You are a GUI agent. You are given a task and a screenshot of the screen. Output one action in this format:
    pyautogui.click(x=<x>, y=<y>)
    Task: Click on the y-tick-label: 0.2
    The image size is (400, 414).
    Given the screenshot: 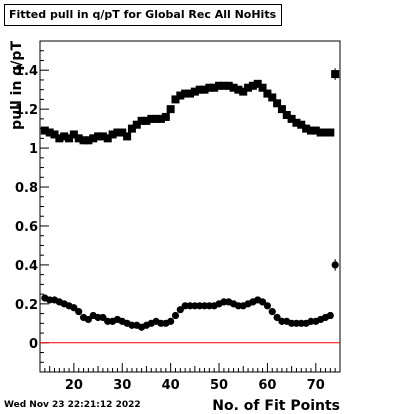 What is the action you would take?
    pyautogui.click(x=26, y=305)
    